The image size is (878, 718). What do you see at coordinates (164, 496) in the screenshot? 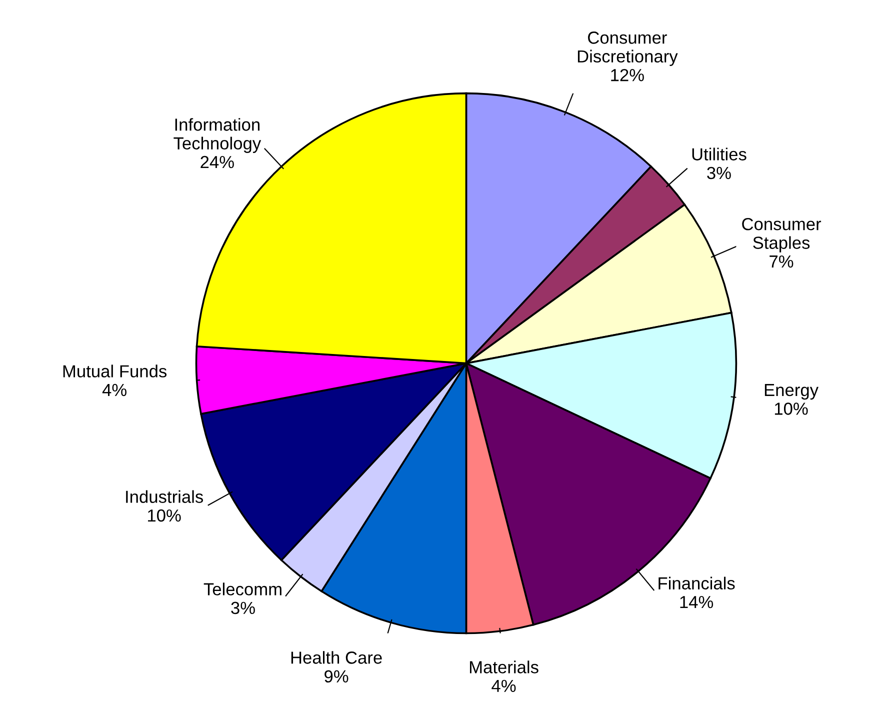
I see `slice-label: Industrials` at bounding box center [164, 496].